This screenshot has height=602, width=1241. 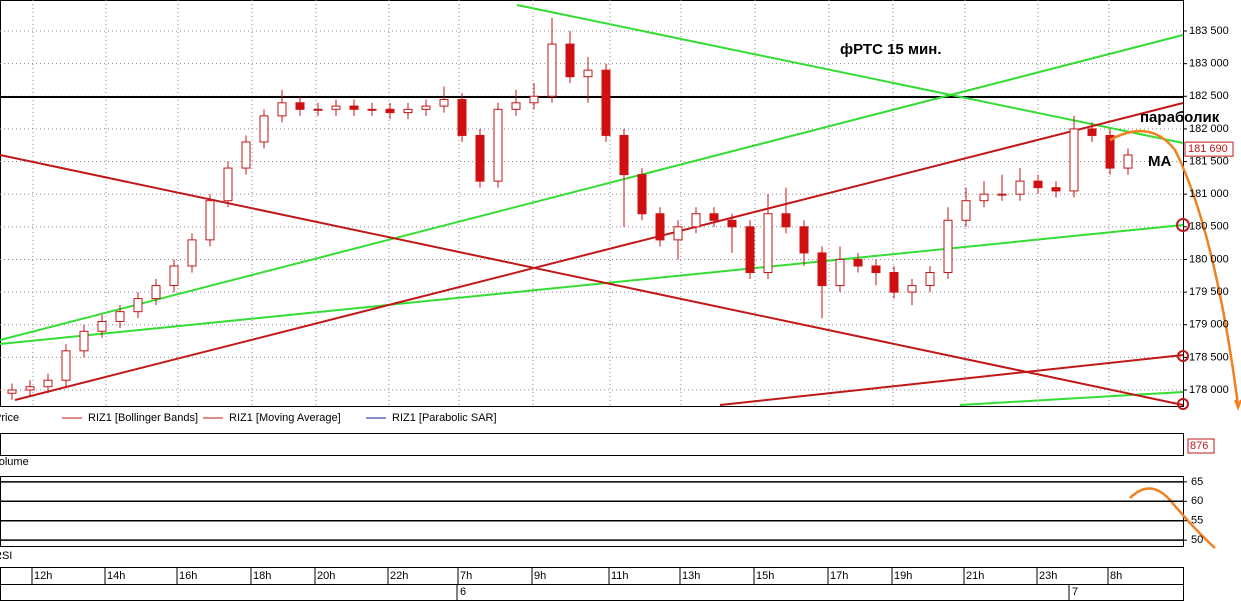 I want to click on x-tick-label: 22h, so click(x=399, y=576).